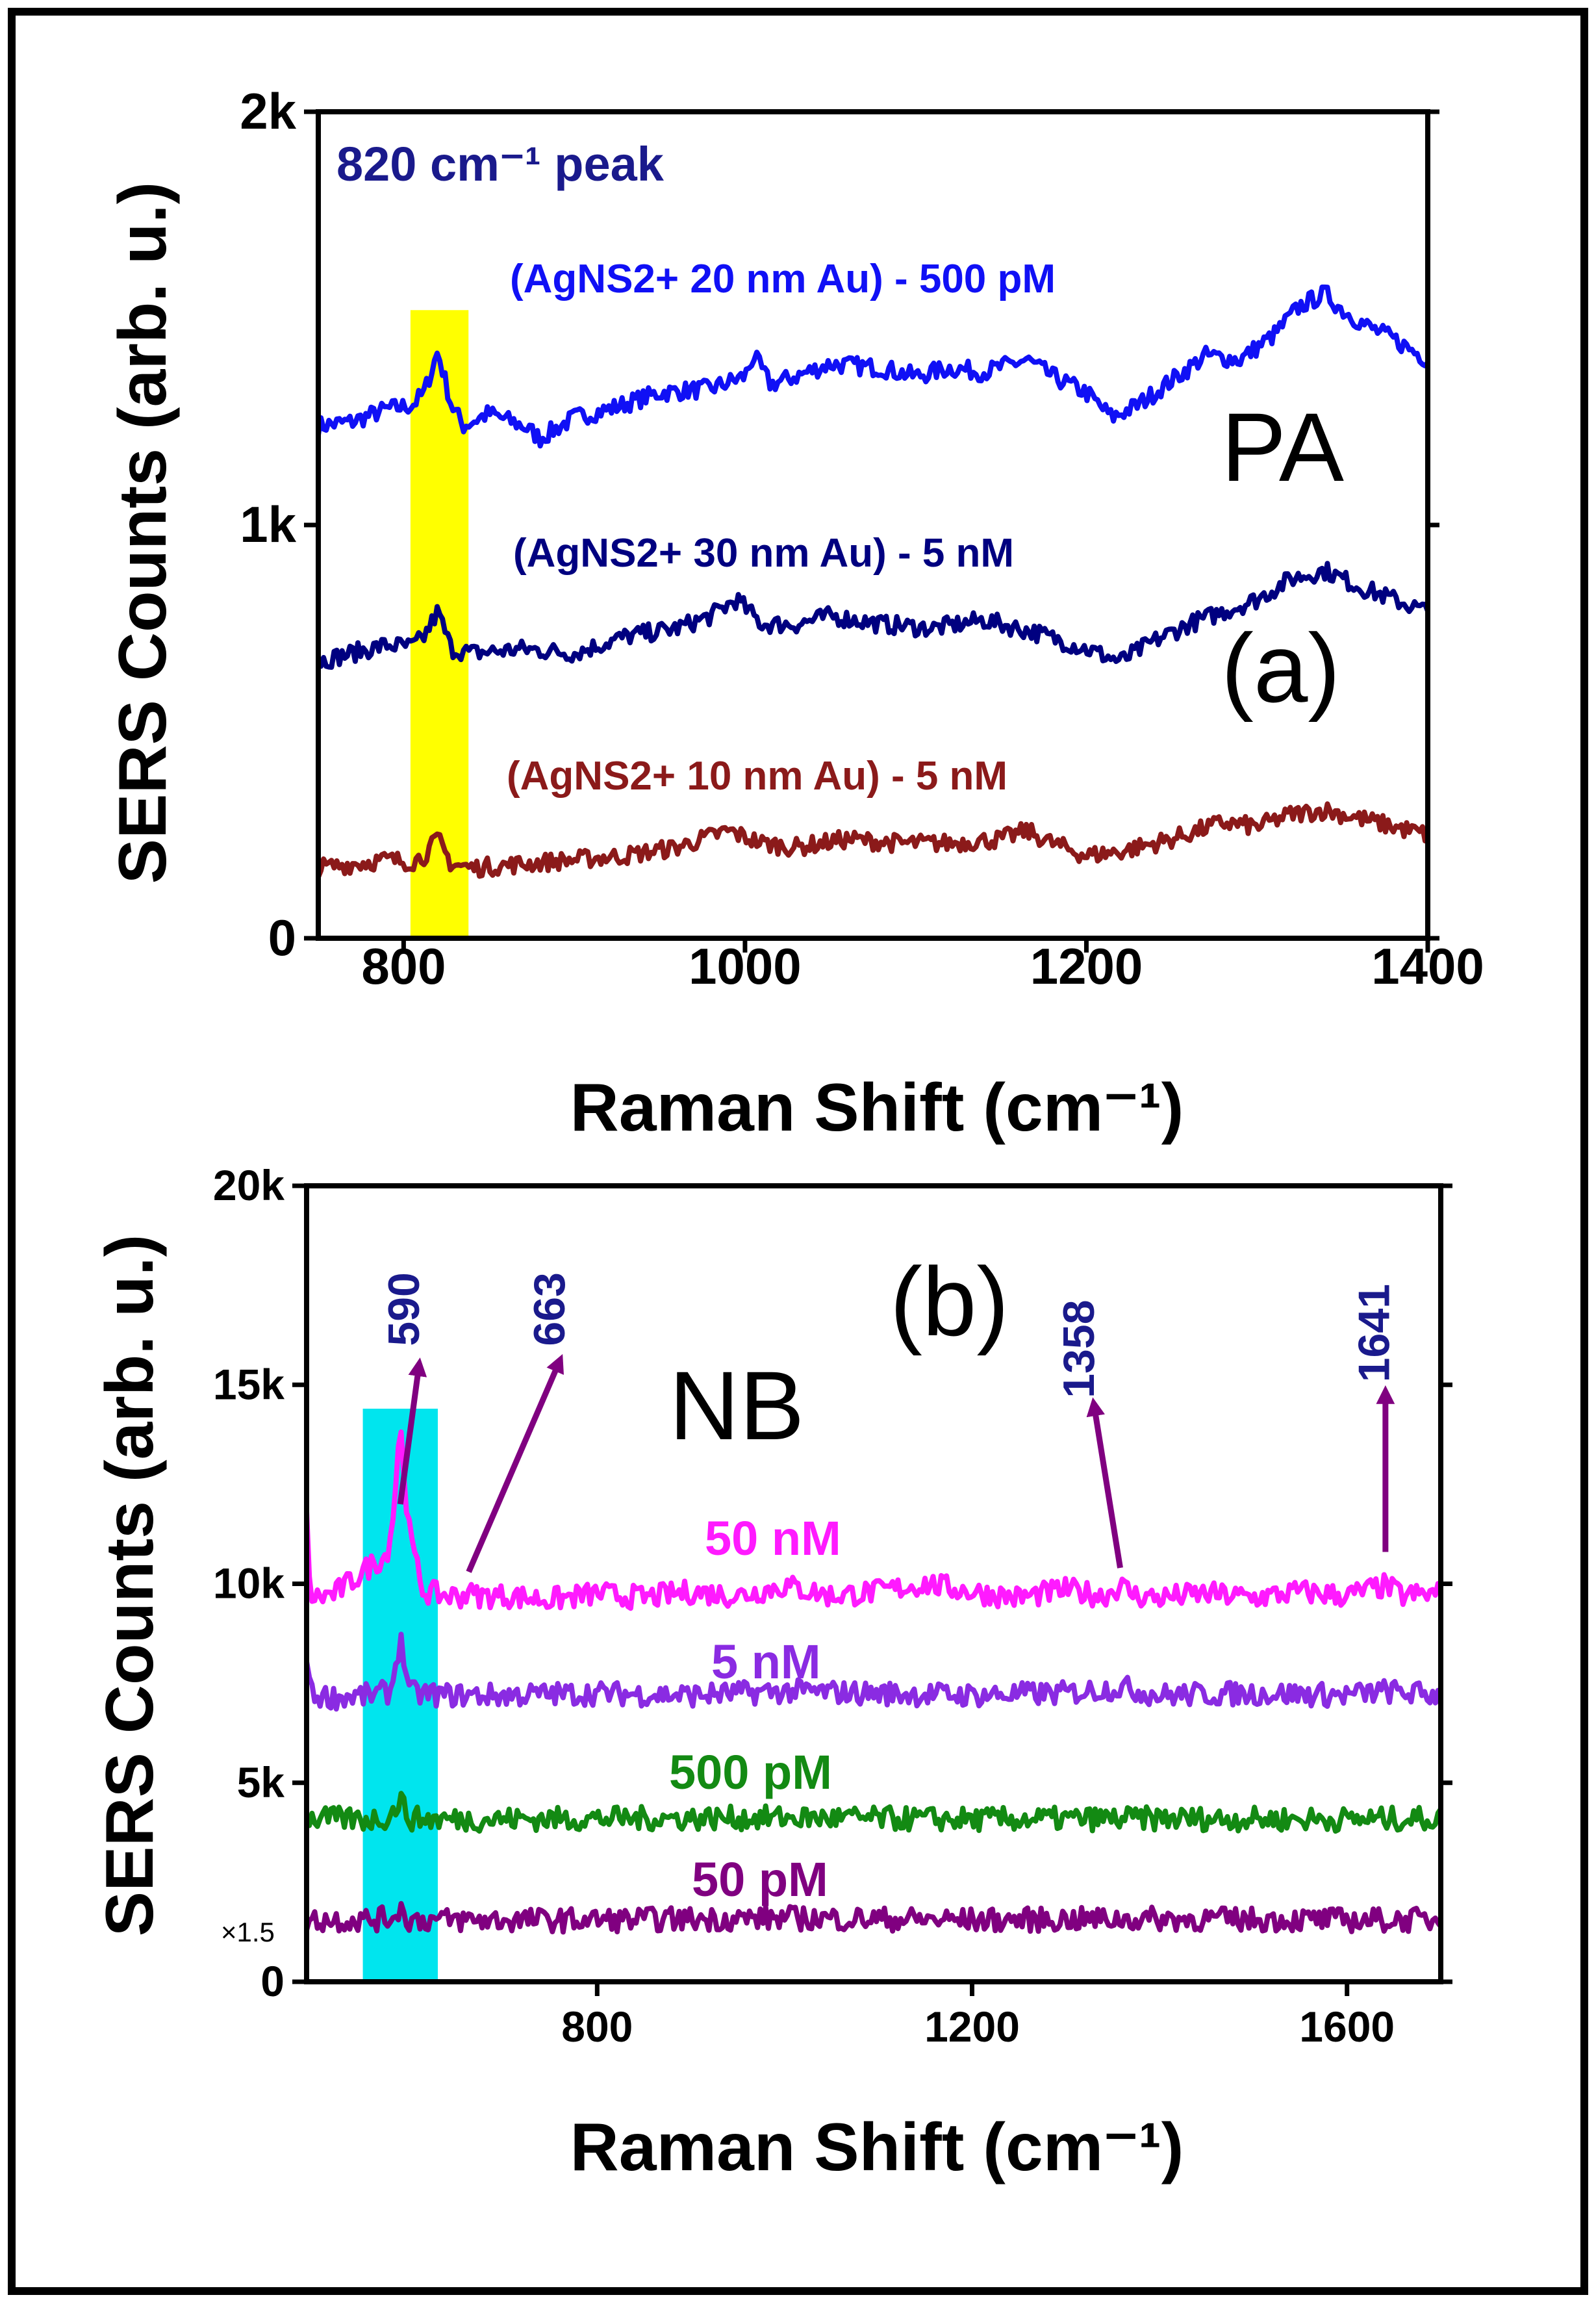  Describe the element at coordinates (249, 1384) in the screenshot. I see `panel-b-y-tick-label: 15k` at that location.